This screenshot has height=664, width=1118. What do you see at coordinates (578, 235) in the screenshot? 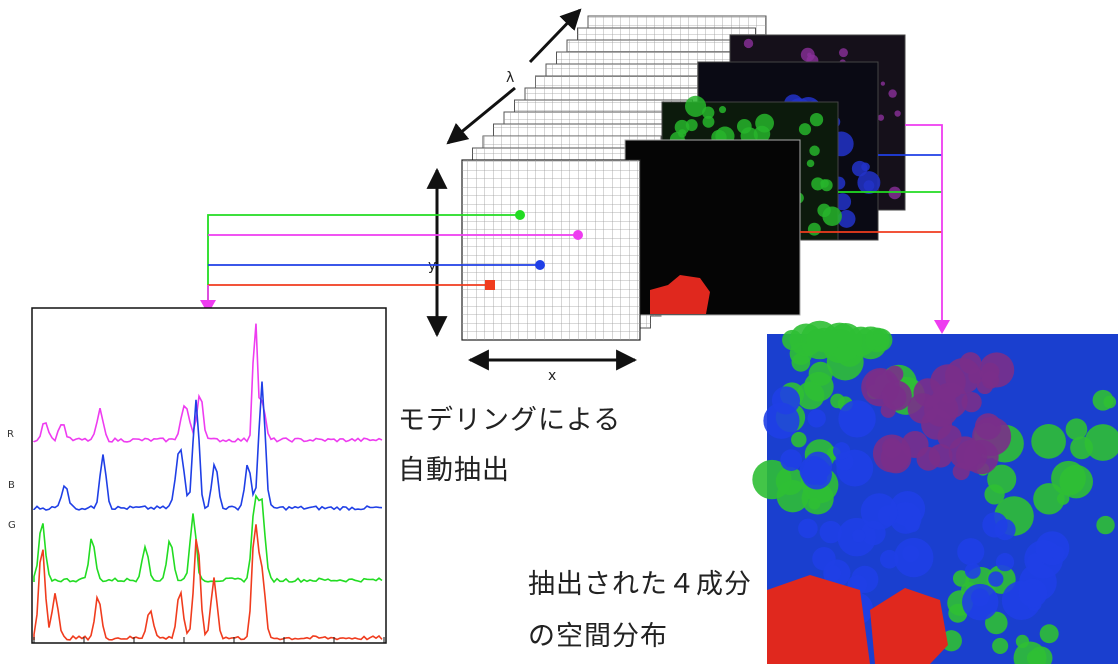
I see `pixel-point-magenta` at bounding box center [578, 235].